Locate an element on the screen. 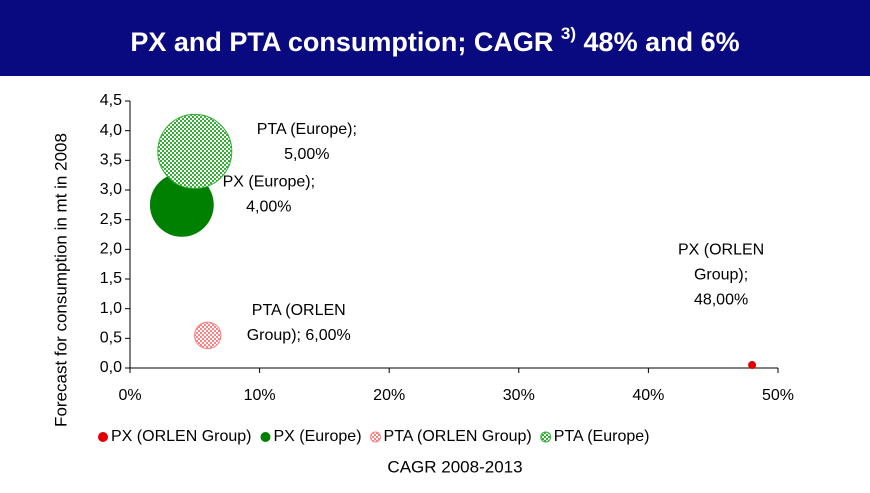 The image size is (870, 493). x-tick-label: 40% is located at coordinates (648, 395).